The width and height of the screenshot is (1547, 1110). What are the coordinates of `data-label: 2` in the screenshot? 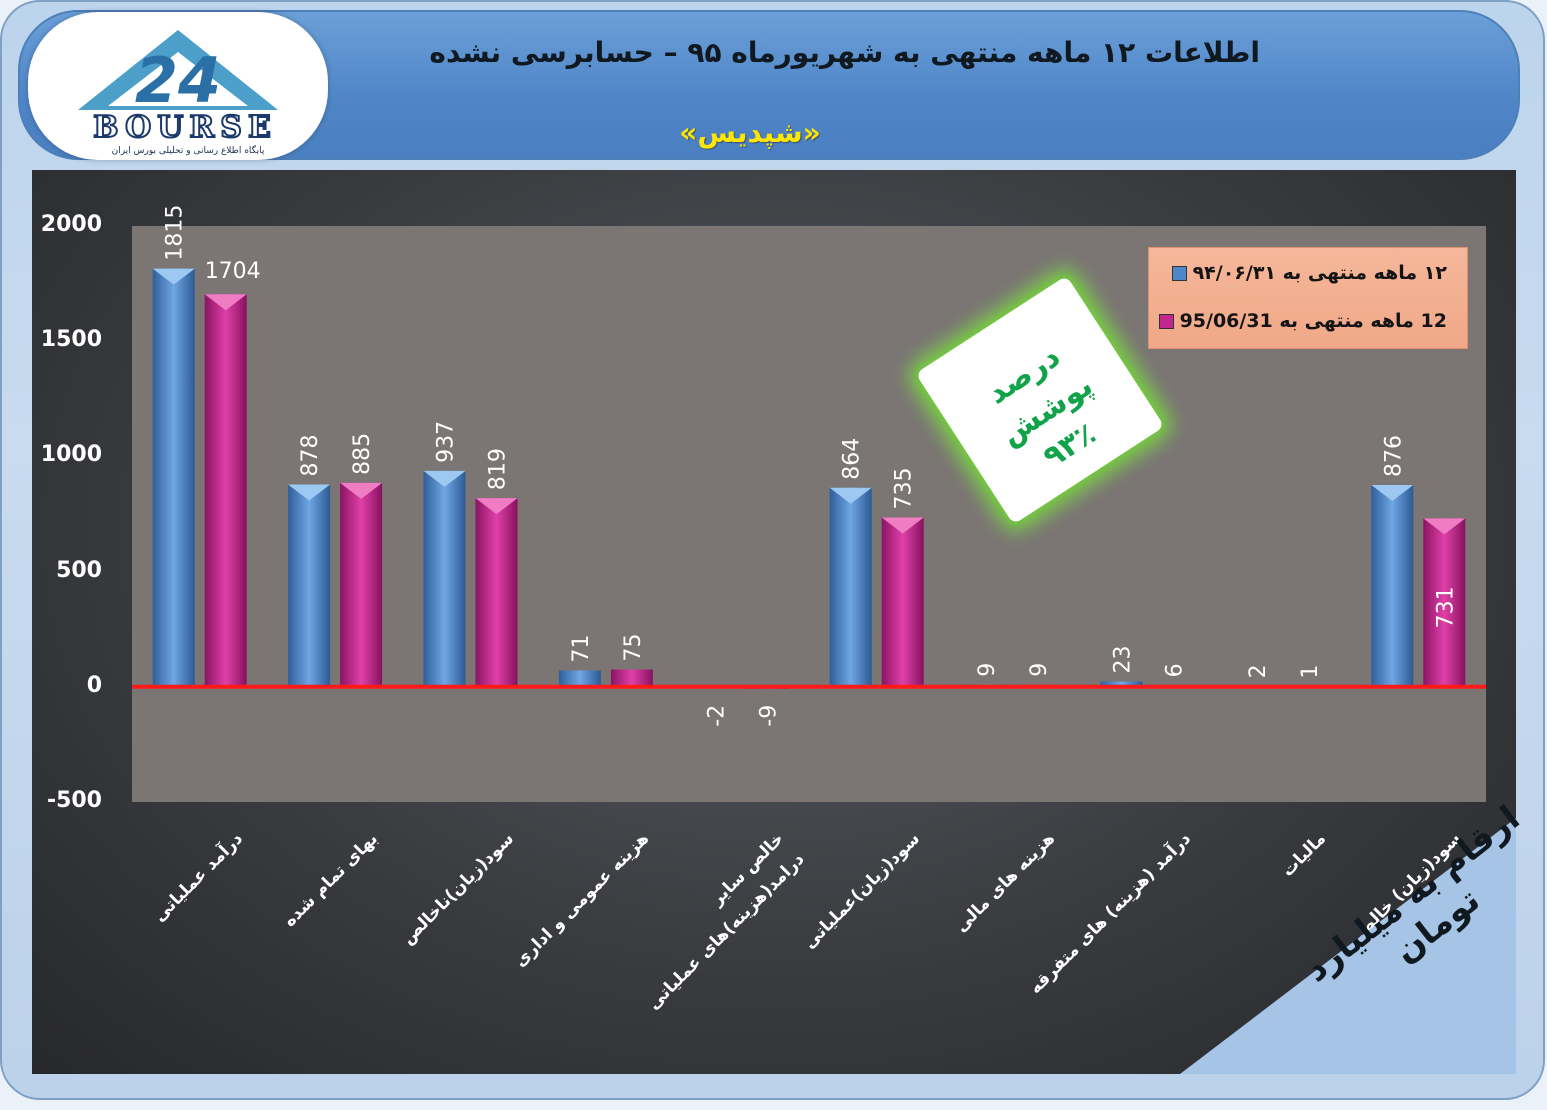 It's located at (1258, 671).